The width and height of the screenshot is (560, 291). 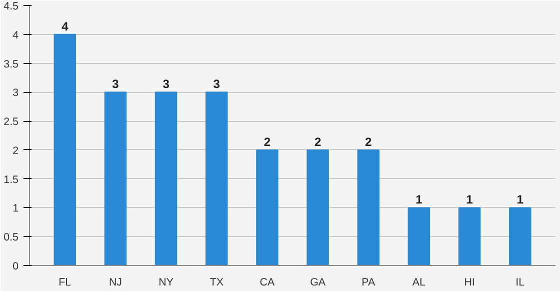 What do you see at coordinates (11, 64) in the screenshot?
I see `y-tick-label: 3.5` at bounding box center [11, 64].